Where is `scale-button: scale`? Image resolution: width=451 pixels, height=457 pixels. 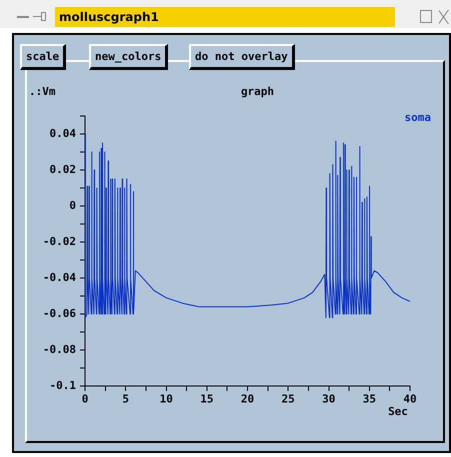
scale-button: scale is located at coordinates (43, 57).